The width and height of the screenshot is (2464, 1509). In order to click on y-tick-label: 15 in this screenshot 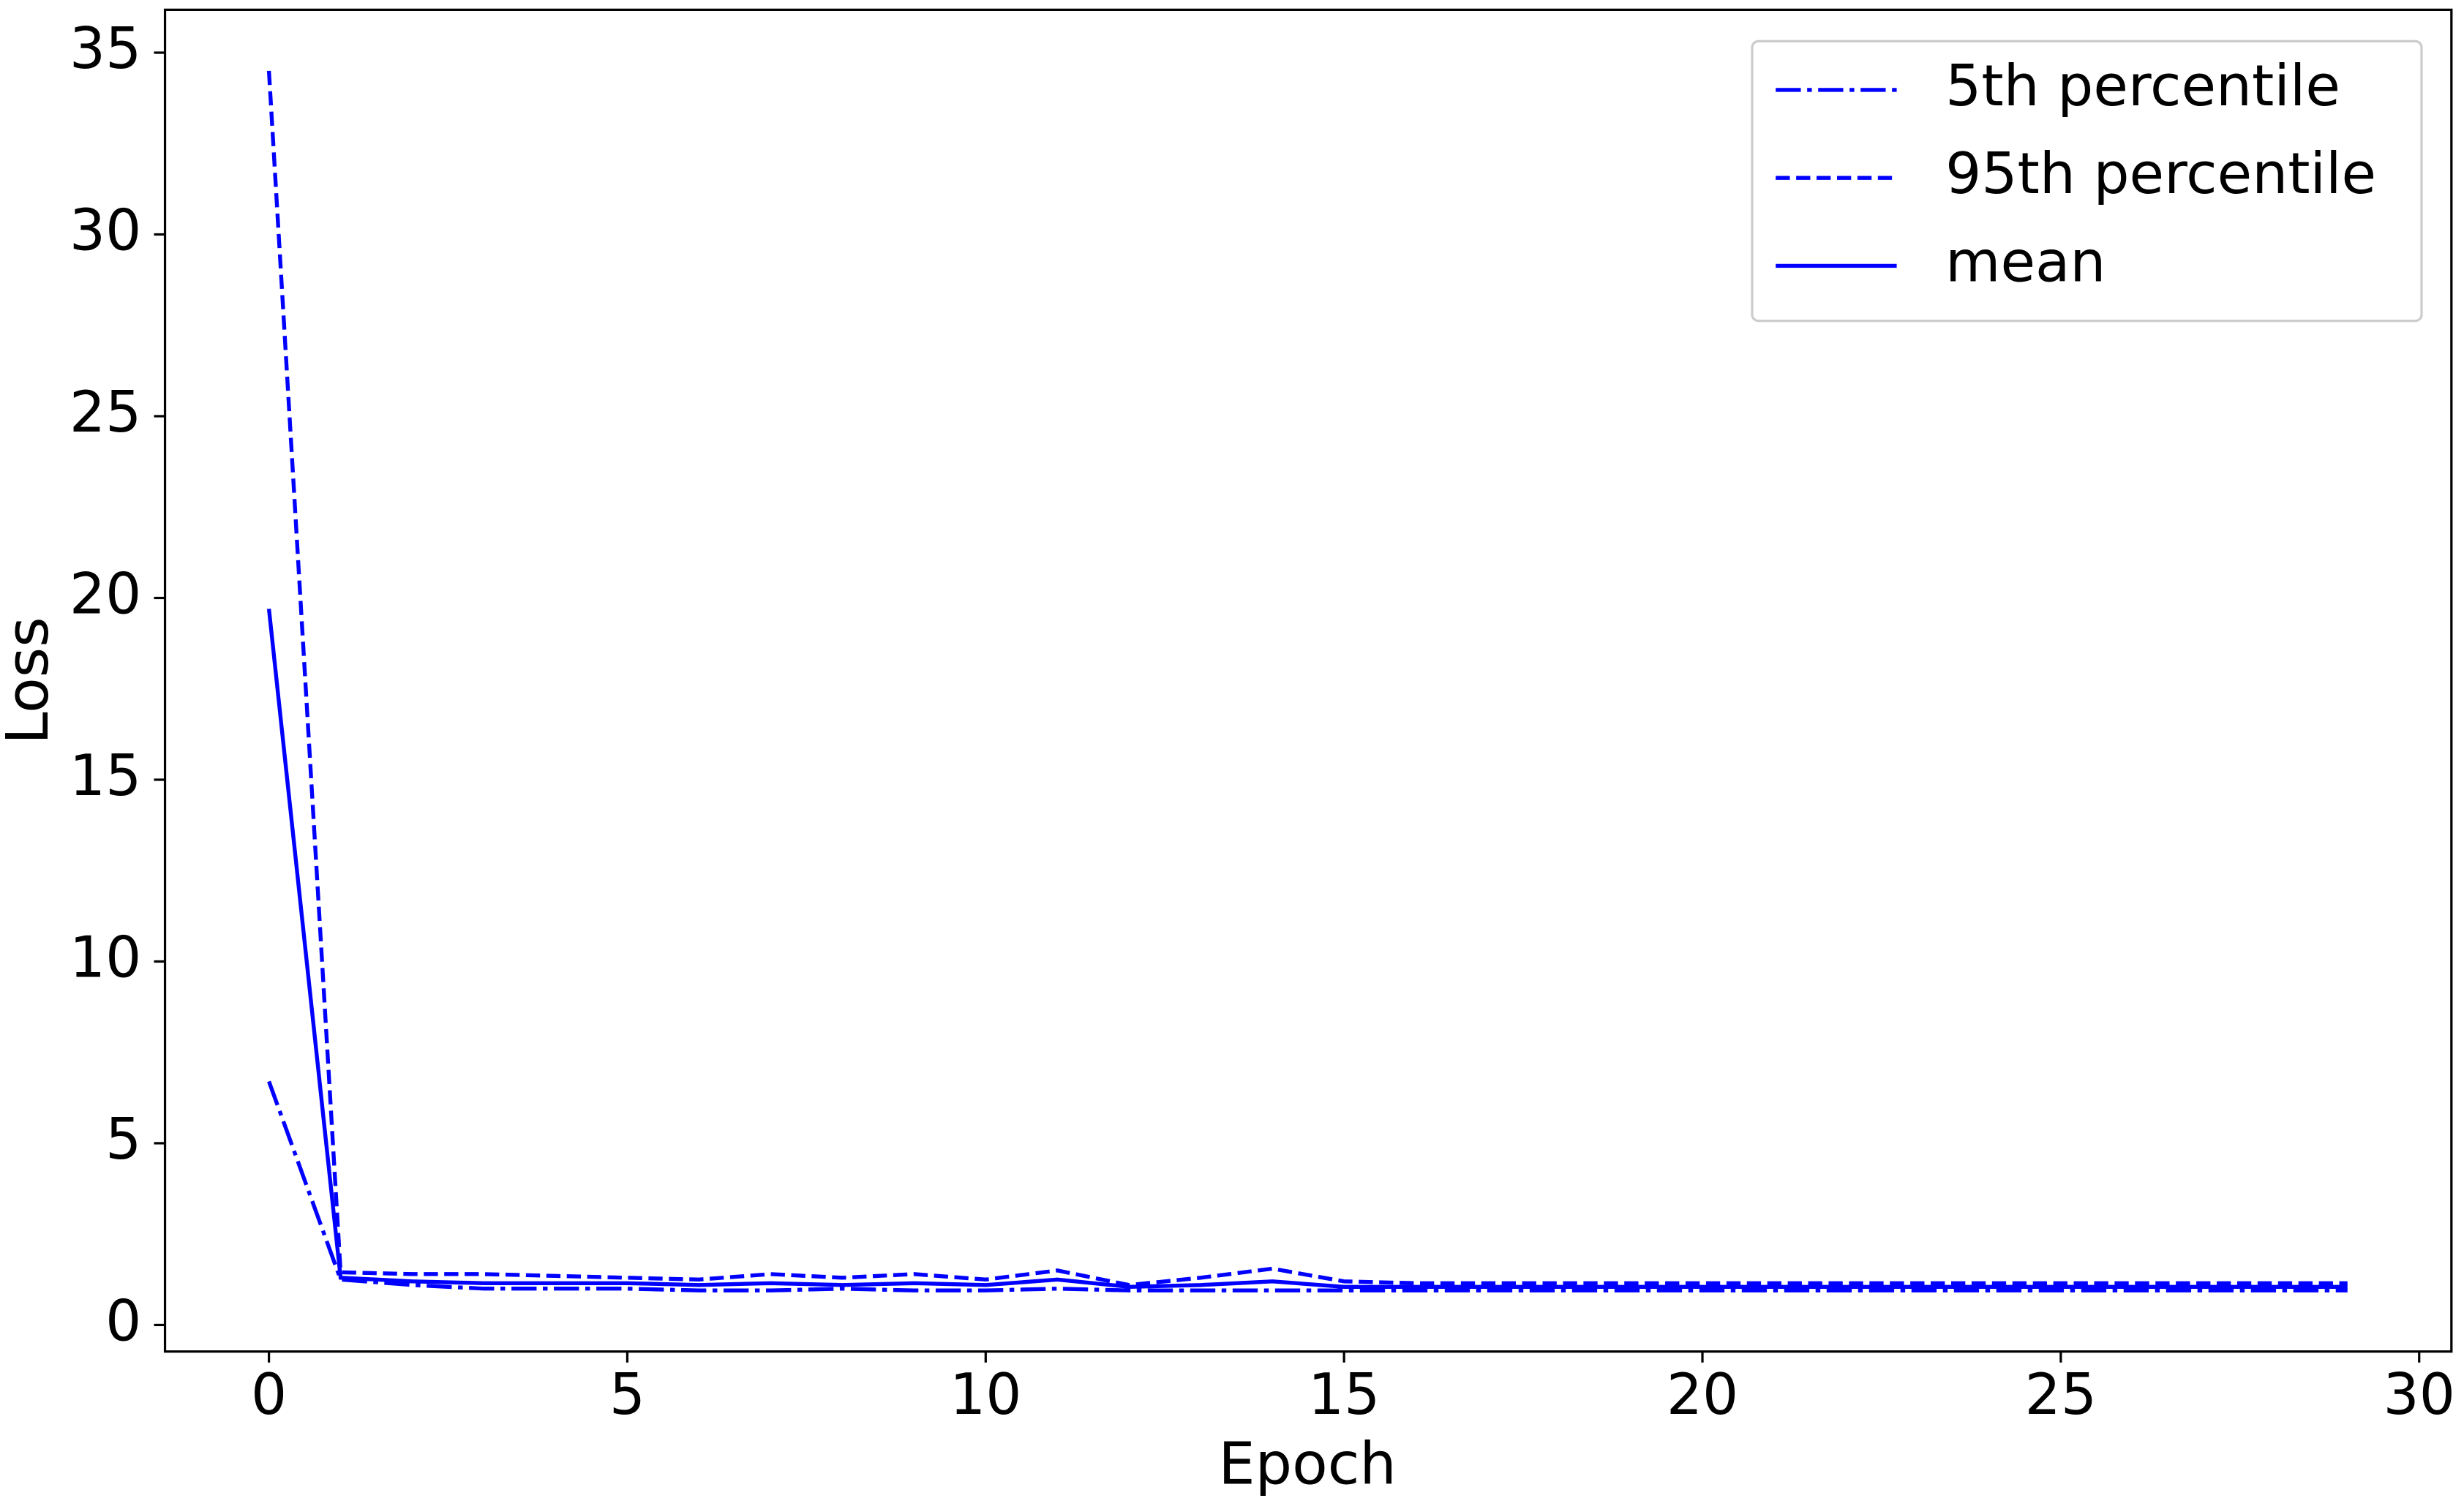, I will do `click(105, 776)`.